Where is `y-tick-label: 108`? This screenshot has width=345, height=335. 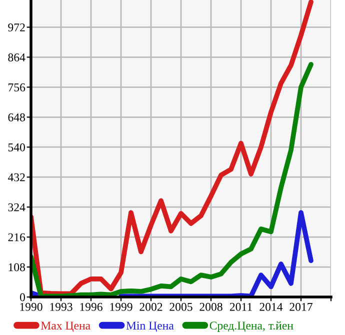
y-tick-label: 108 is located at coordinates (16, 267).